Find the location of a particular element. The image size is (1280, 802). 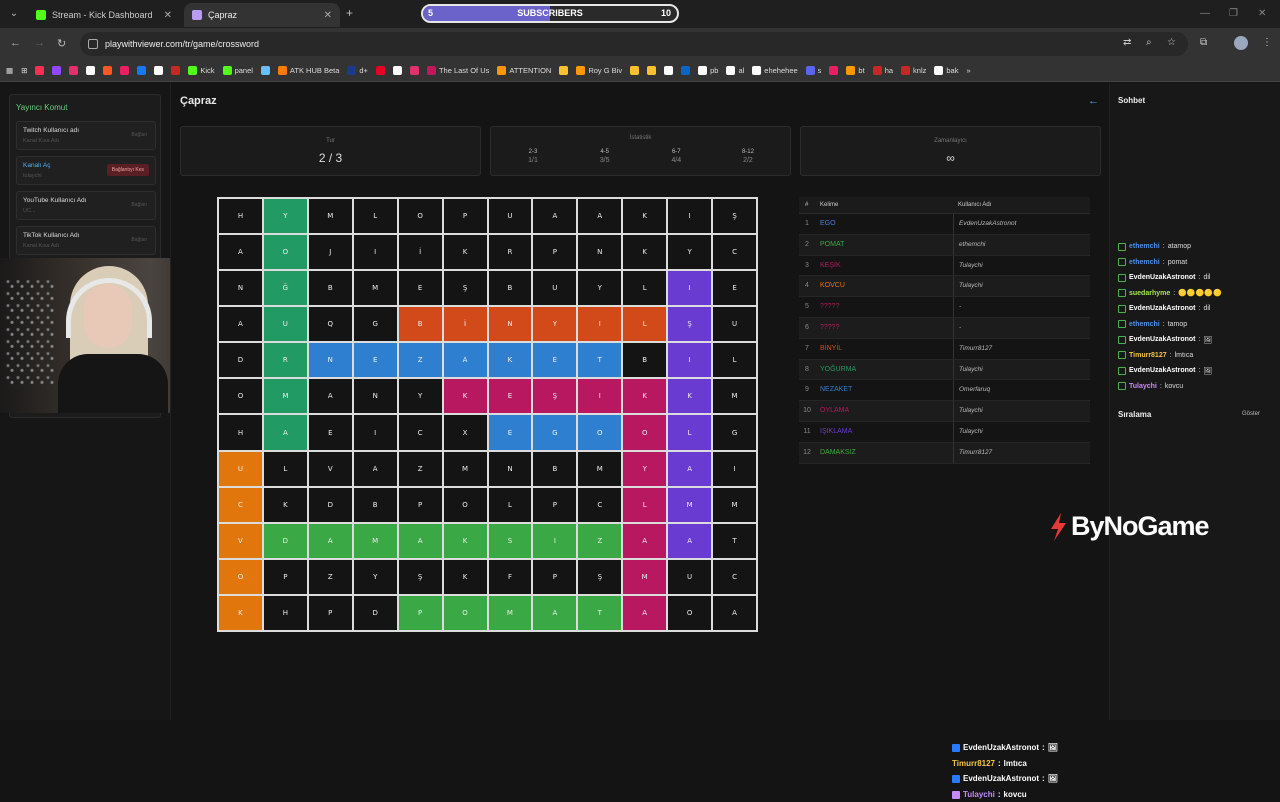

grid-cell: V is located at coordinates (240, 540).